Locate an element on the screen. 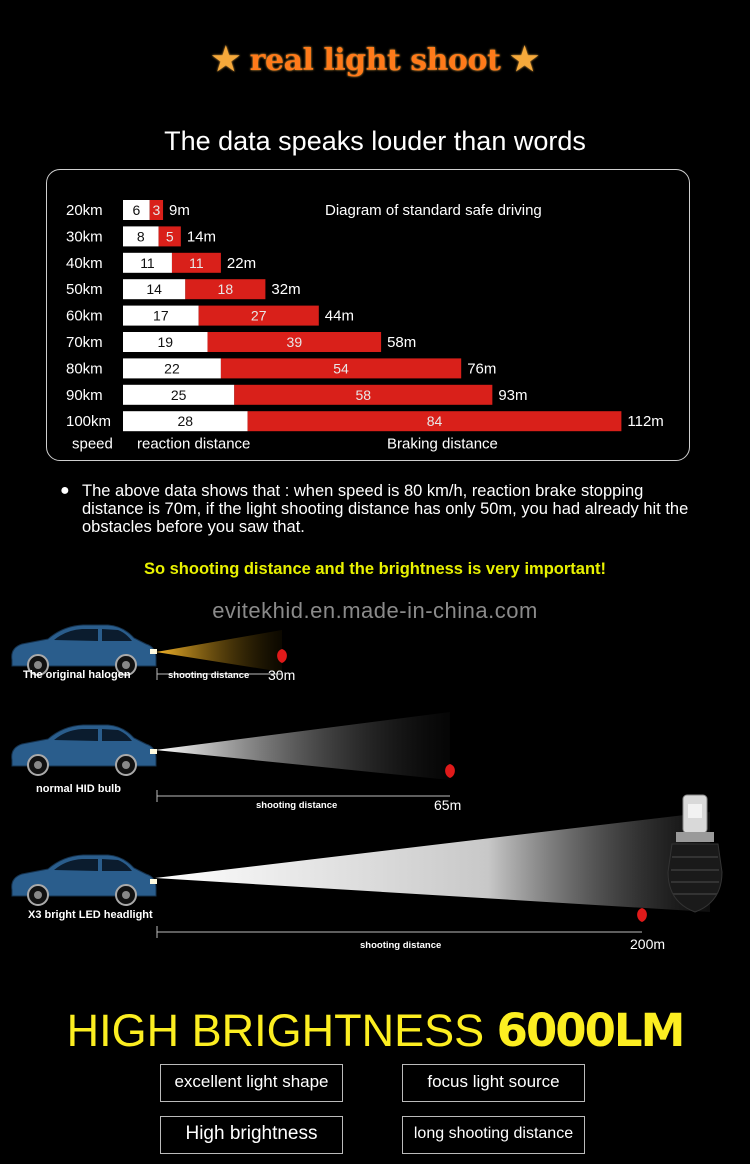 This screenshot has width=750, height=1164. lumens-text: 6000LM is located at coordinates (591, 1030).